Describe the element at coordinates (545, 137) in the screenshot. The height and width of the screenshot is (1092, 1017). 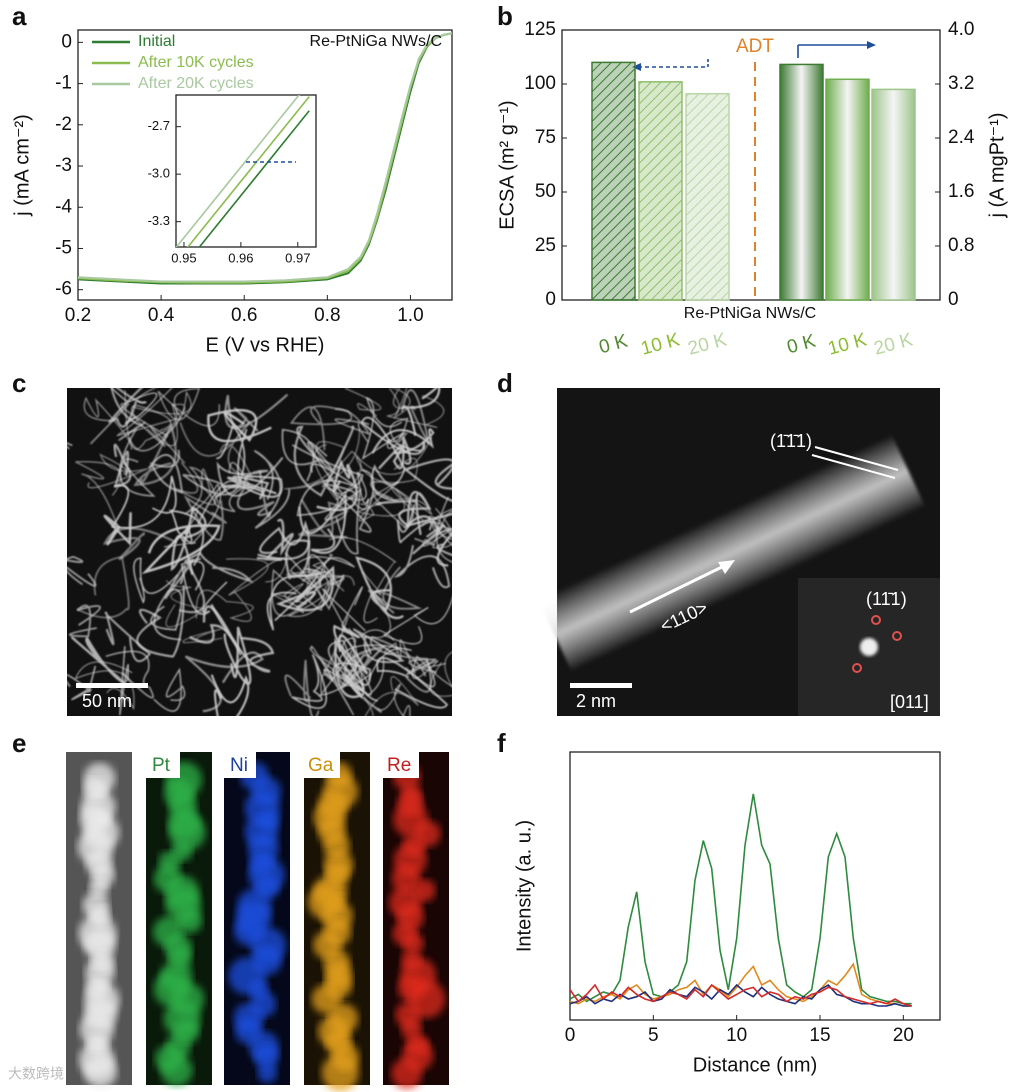
I see `y-tick-label: 75` at that location.